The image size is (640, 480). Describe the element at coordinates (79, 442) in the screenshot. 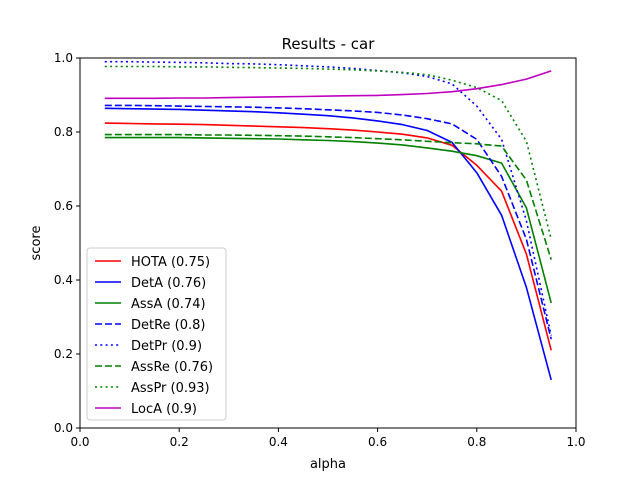

I see `x-tick-label: 0.0` at that location.